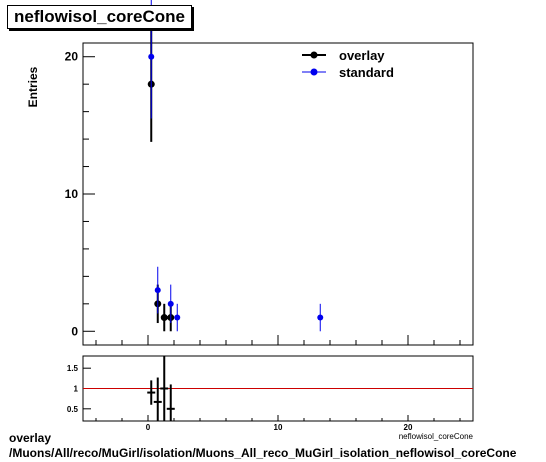 This screenshot has height=462, width=546. What do you see at coordinates (72, 194) in the screenshot?
I see `y-tick-label: 10` at bounding box center [72, 194].